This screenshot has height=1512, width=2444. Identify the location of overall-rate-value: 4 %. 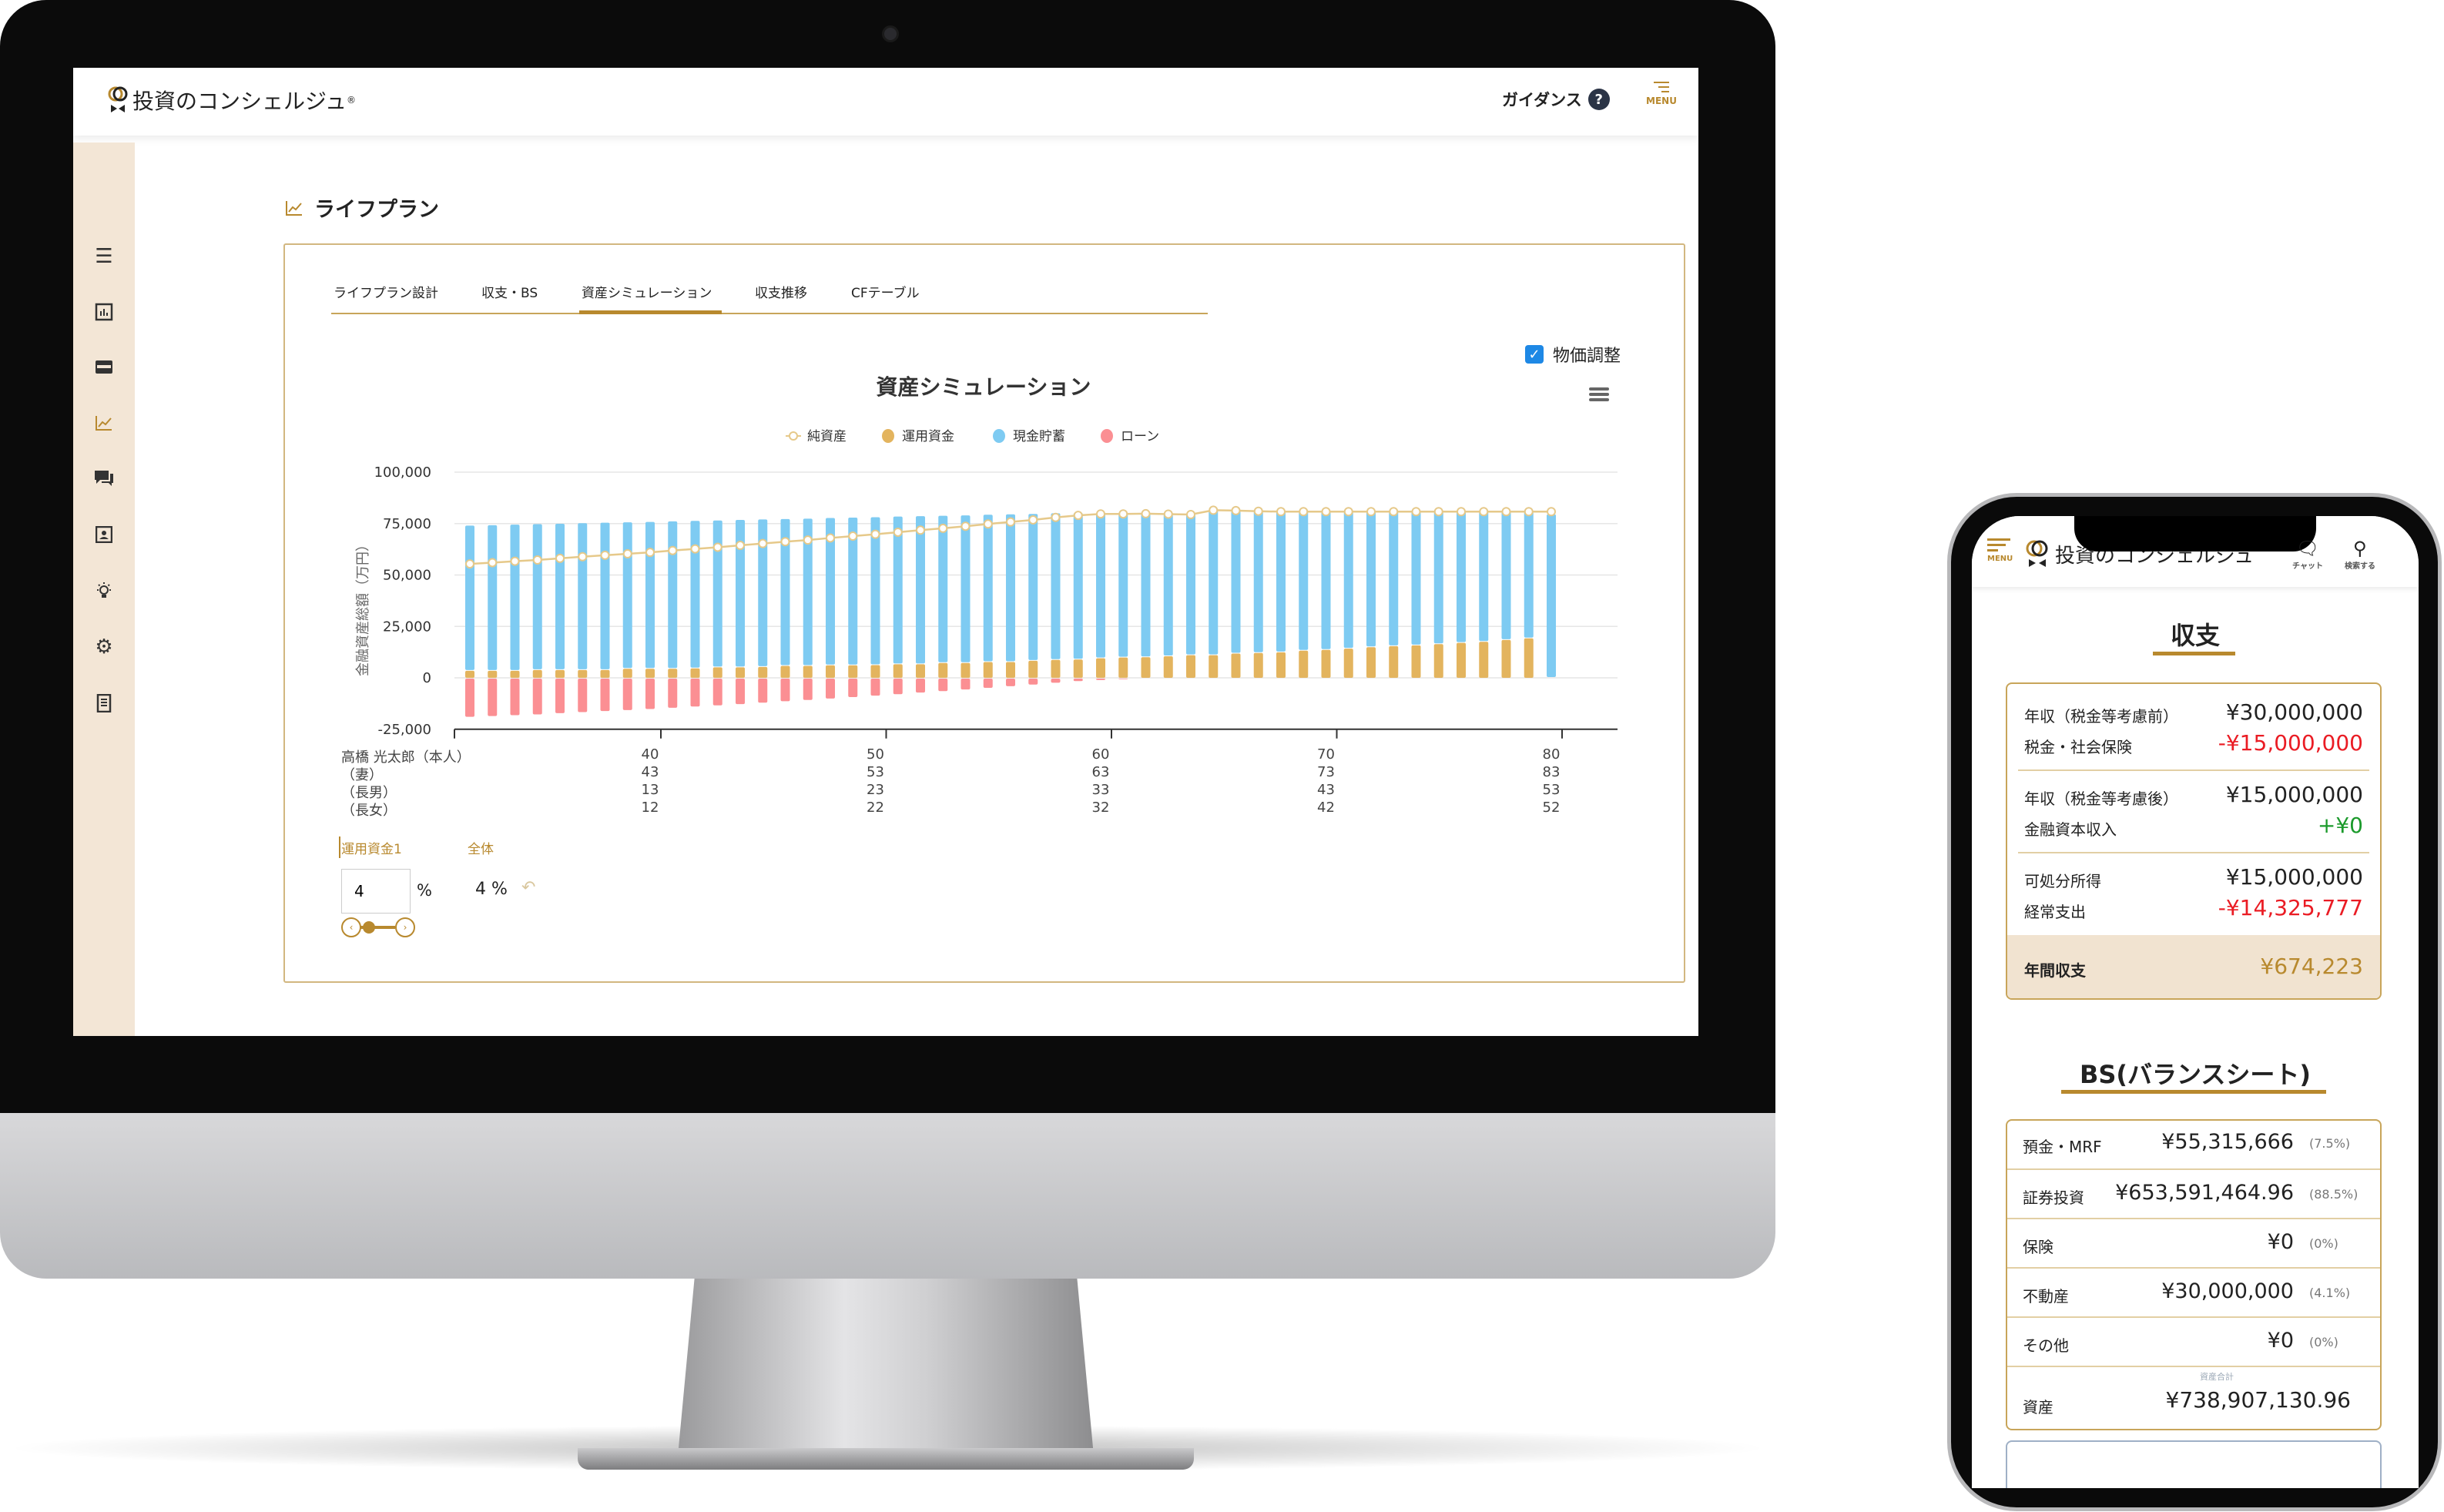
(491, 889).